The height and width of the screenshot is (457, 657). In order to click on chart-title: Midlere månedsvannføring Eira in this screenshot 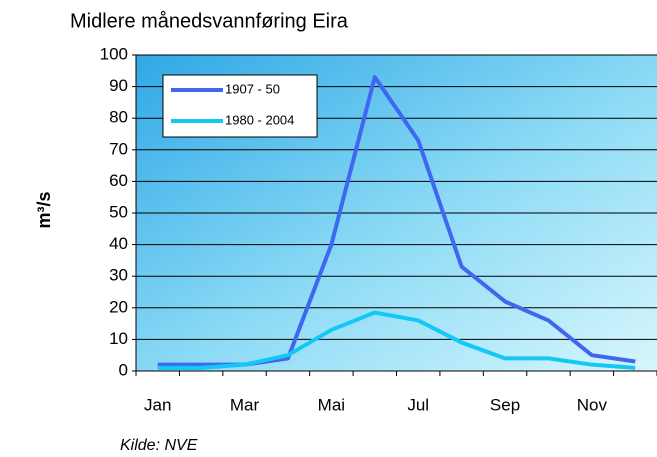, I will do `click(209, 21)`.